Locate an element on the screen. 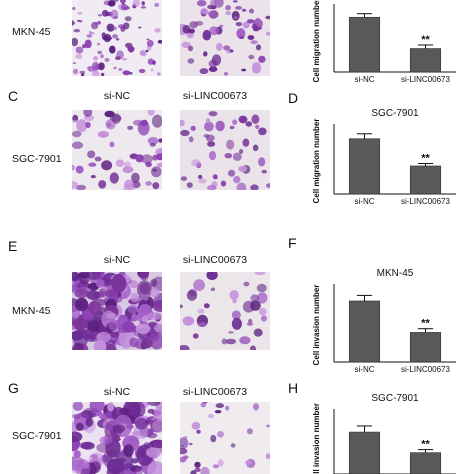  micrograph-mkn45-migration-si-linc is located at coordinates (225, 38).